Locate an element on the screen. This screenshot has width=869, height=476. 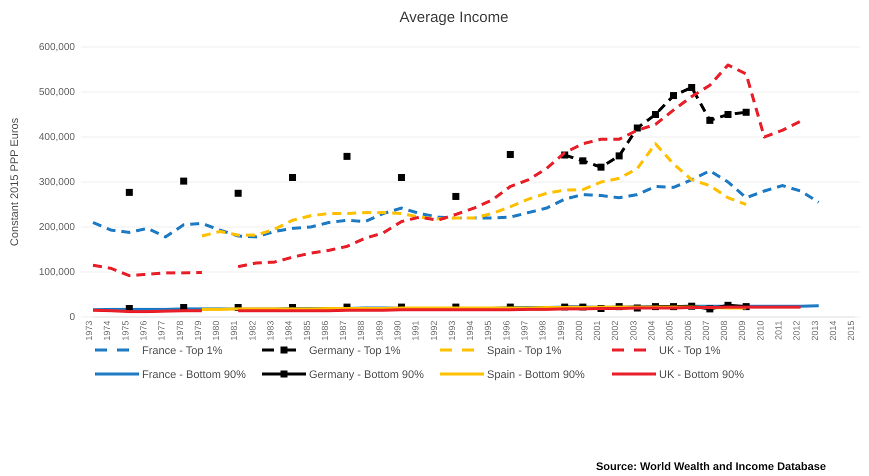
x-tick-label: 2013 is located at coordinates (815, 330).